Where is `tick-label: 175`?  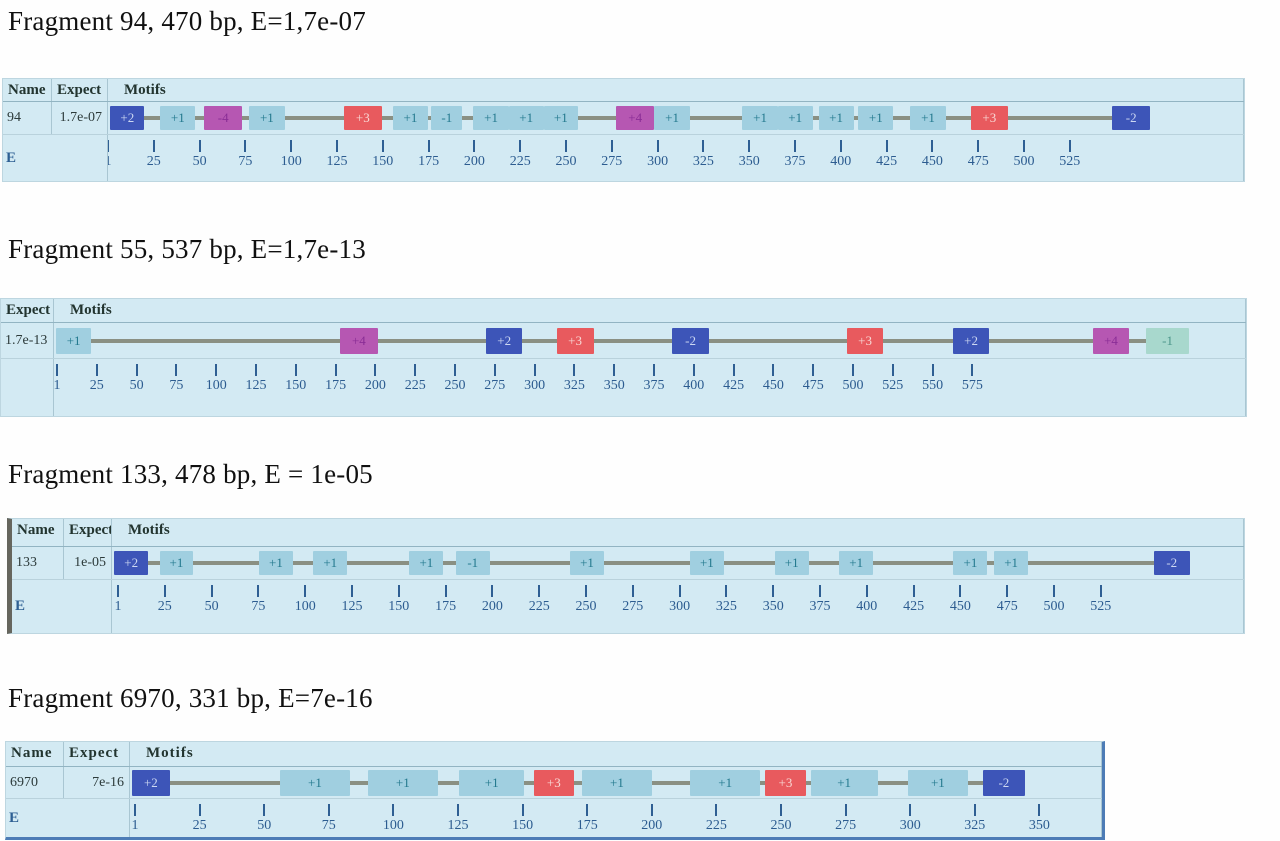
tick-label: 175 is located at coordinates (429, 161).